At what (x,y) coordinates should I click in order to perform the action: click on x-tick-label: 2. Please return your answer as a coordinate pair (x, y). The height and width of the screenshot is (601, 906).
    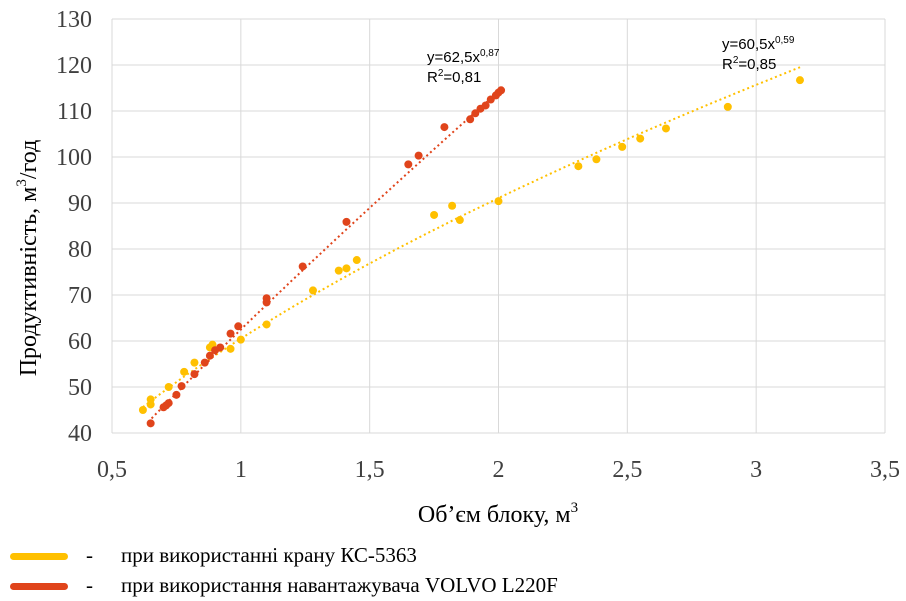
    Looking at the image, I should click on (499, 470).